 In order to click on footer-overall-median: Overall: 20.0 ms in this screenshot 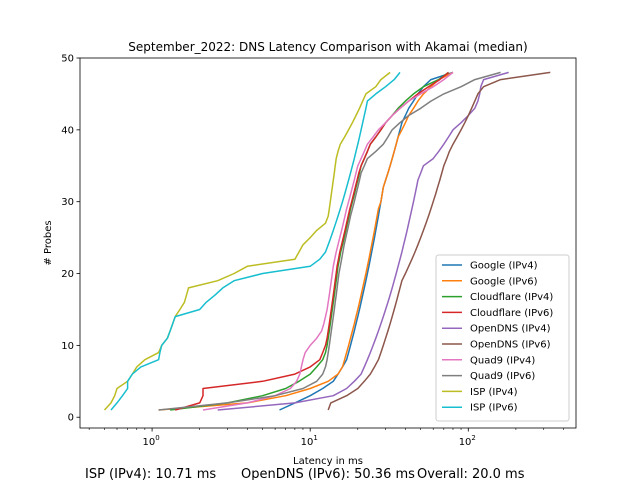, I will do `click(471, 473)`.